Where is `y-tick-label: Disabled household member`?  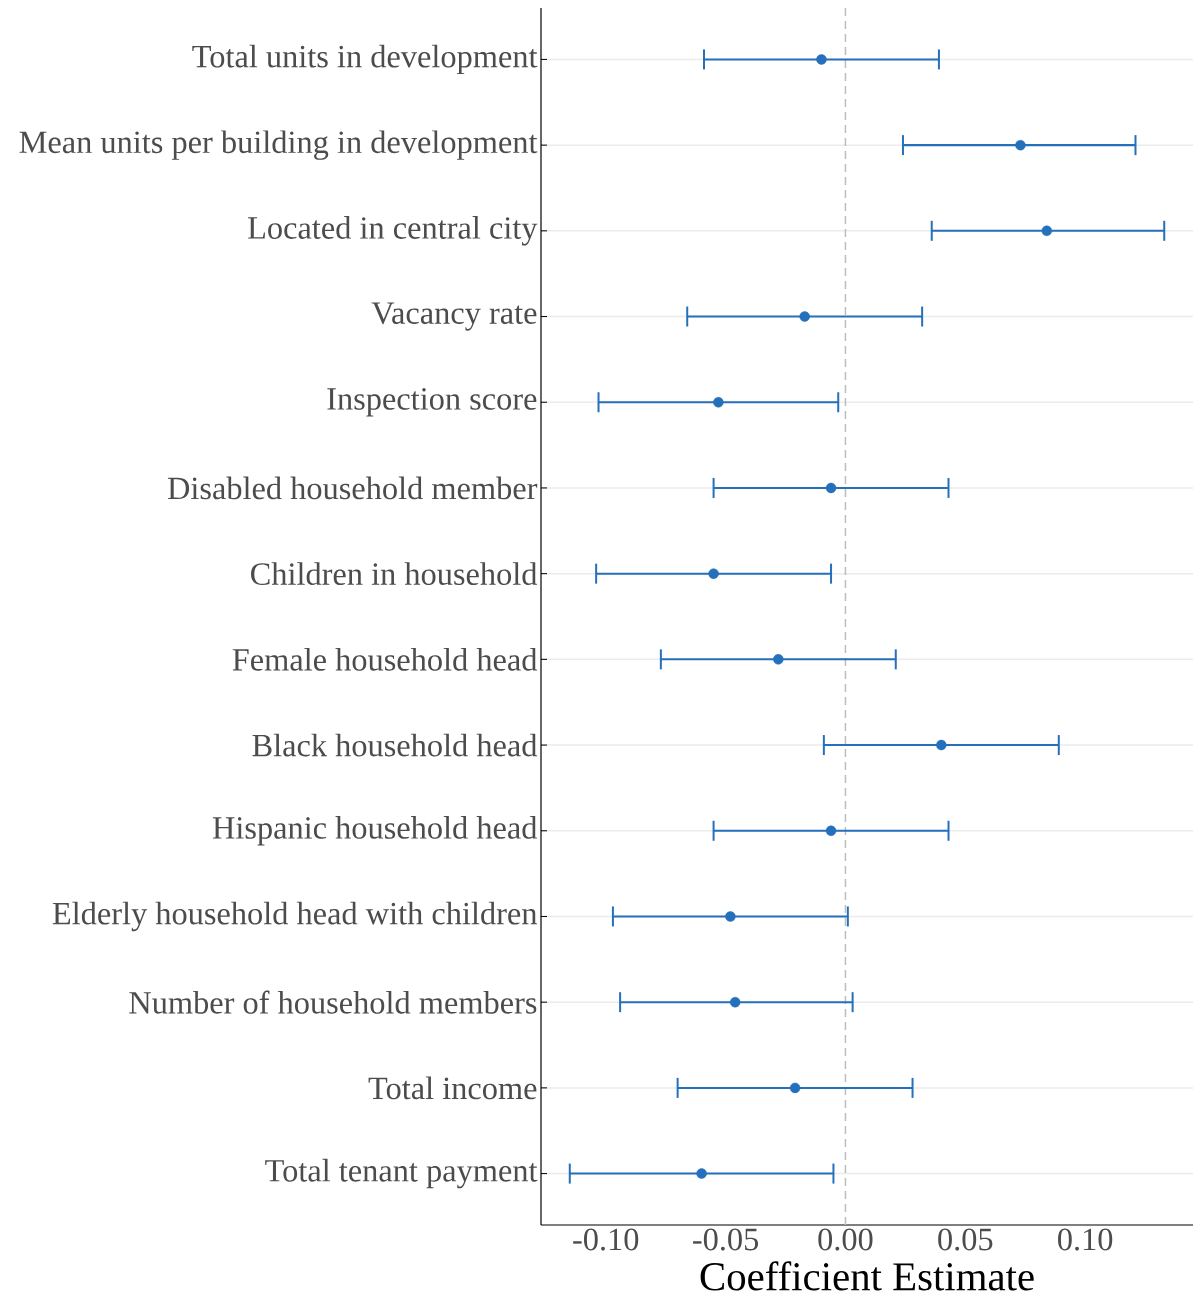 y-tick-label: Disabled household member is located at coordinates (352, 488).